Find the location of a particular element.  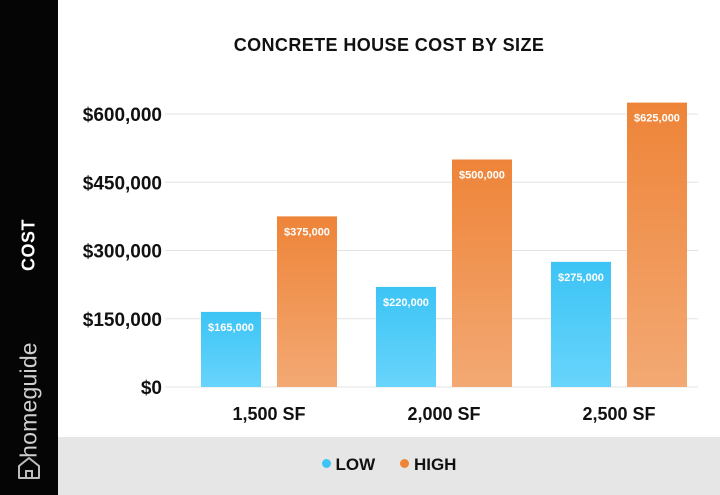

chart-title: CONCRETE HOUSE COST BY SIZE is located at coordinates (389, 45).